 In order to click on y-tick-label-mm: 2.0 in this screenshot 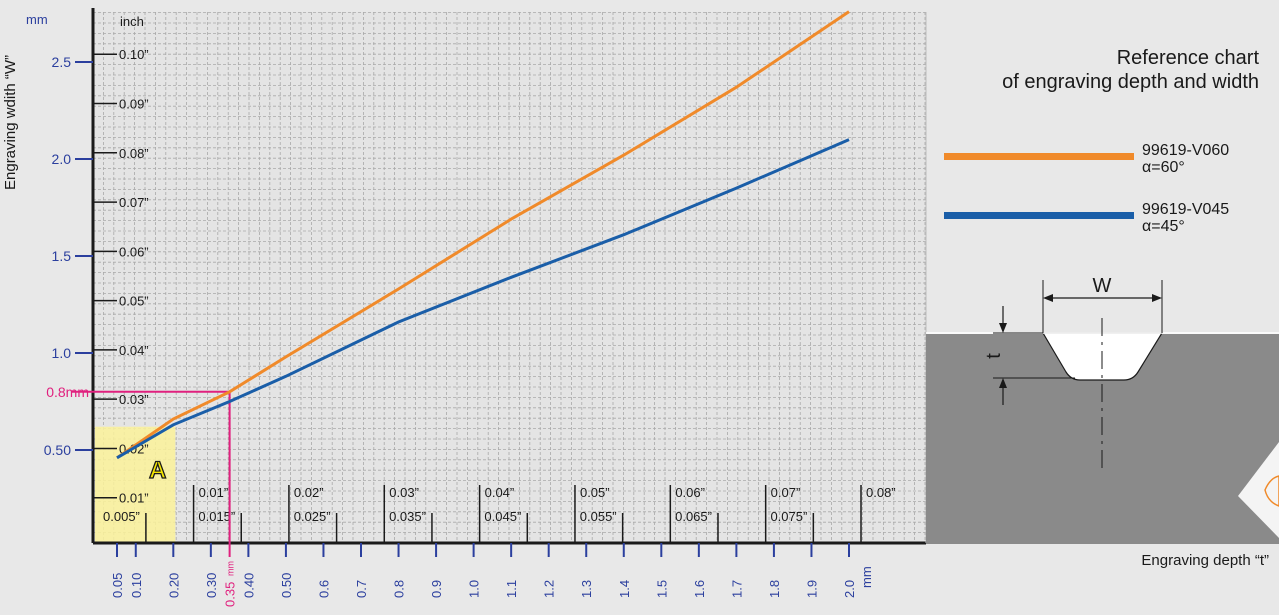, I will do `click(62, 159)`.